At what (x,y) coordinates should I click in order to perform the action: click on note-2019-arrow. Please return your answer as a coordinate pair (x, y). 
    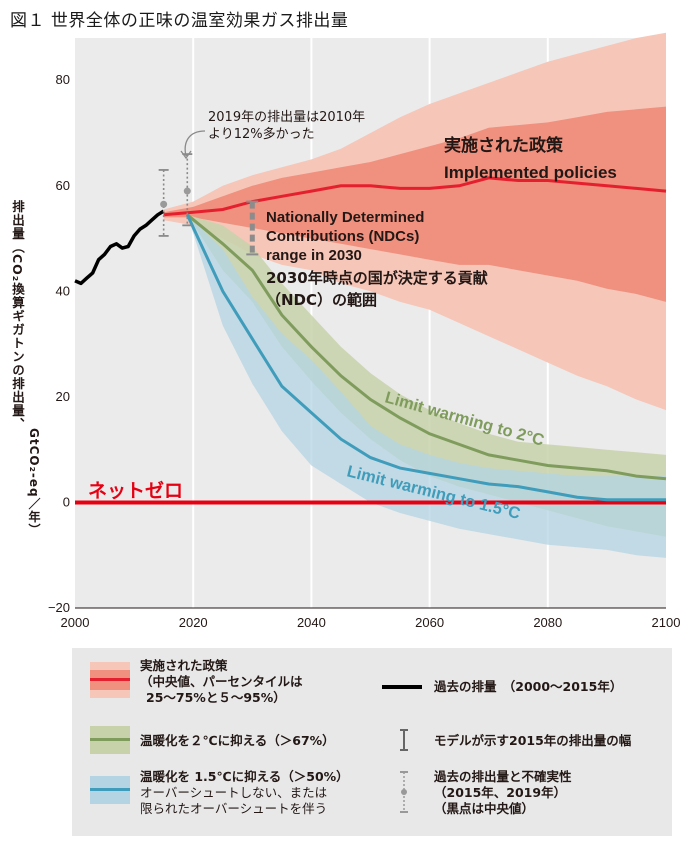
    Looking at the image, I should click on (195, 143).